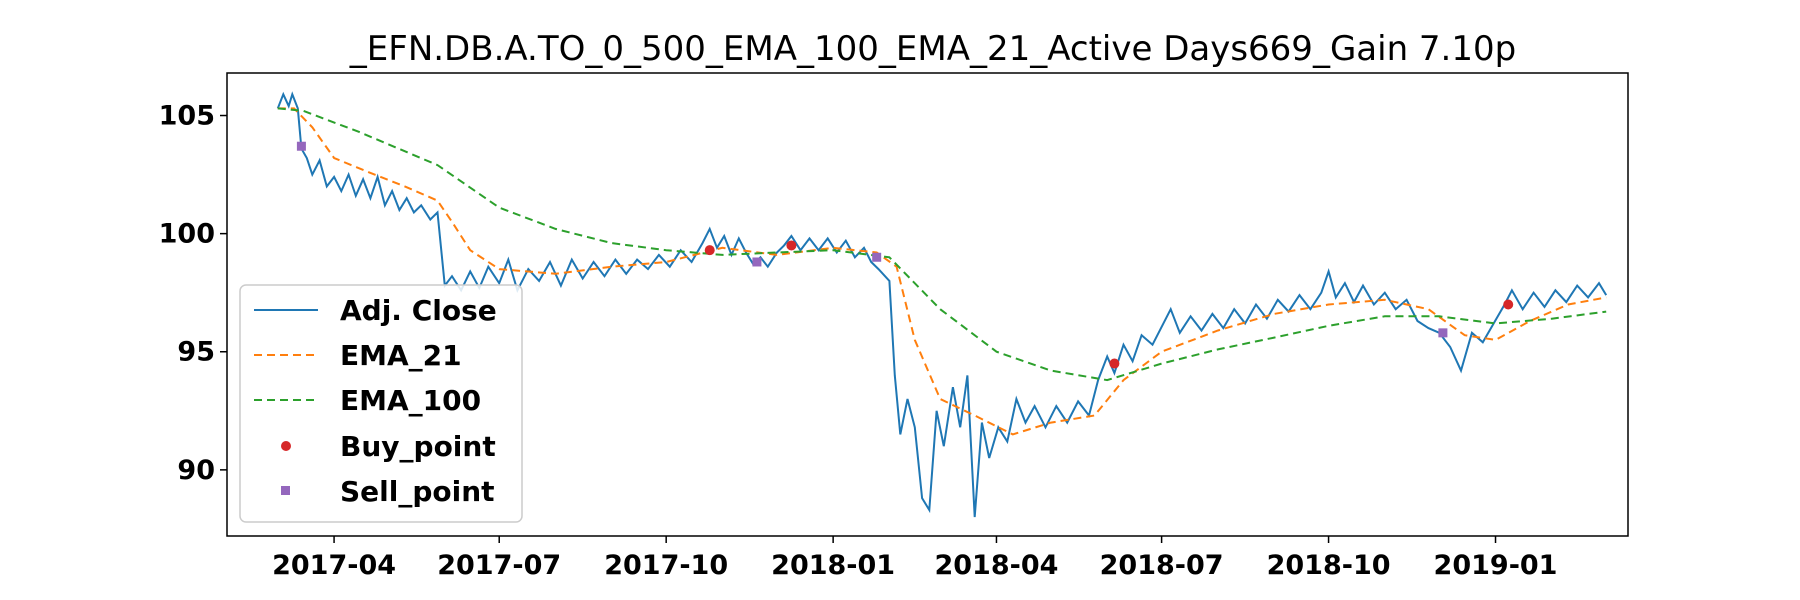  Describe the element at coordinates (1496, 565) in the screenshot. I see `x-tick-label: 2019-01` at that location.